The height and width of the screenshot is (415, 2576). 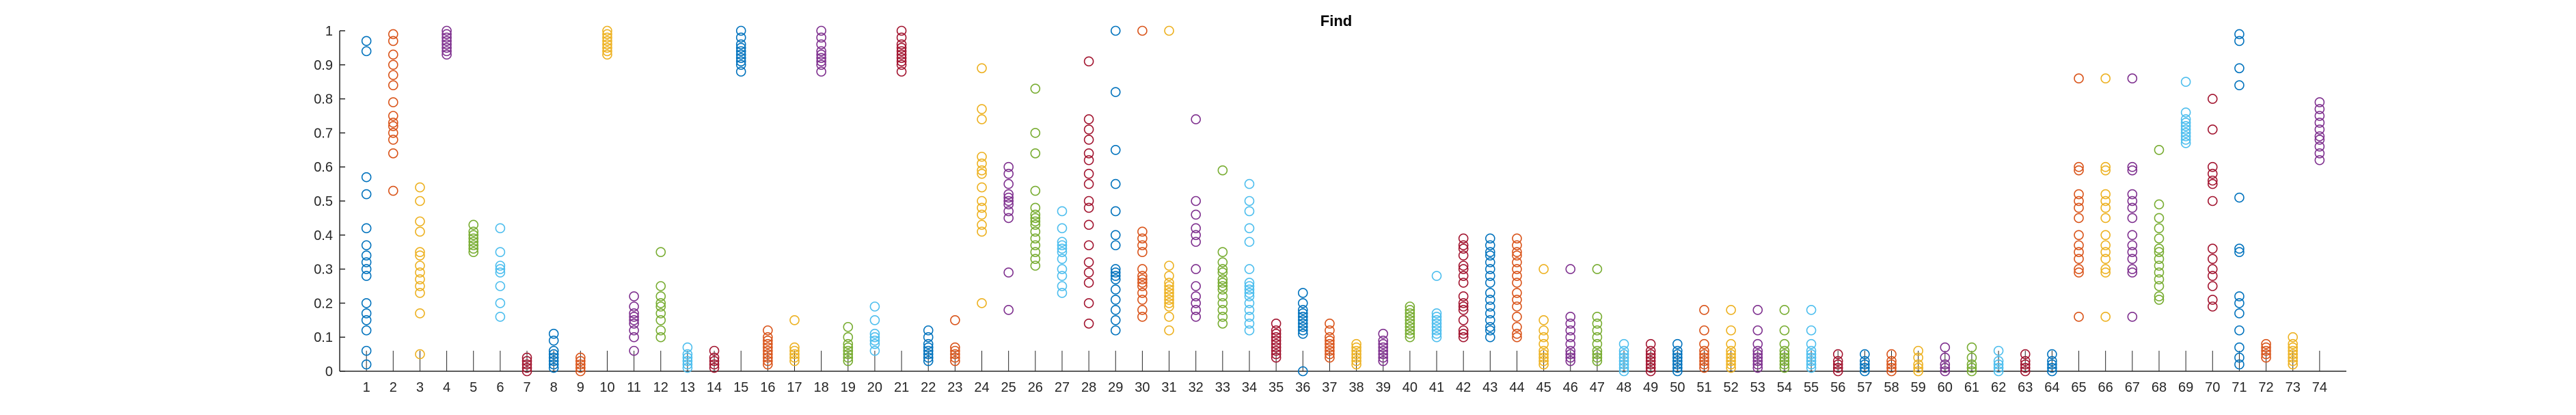 I want to click on x-tick-label: 15, so click(x=741, y=387).